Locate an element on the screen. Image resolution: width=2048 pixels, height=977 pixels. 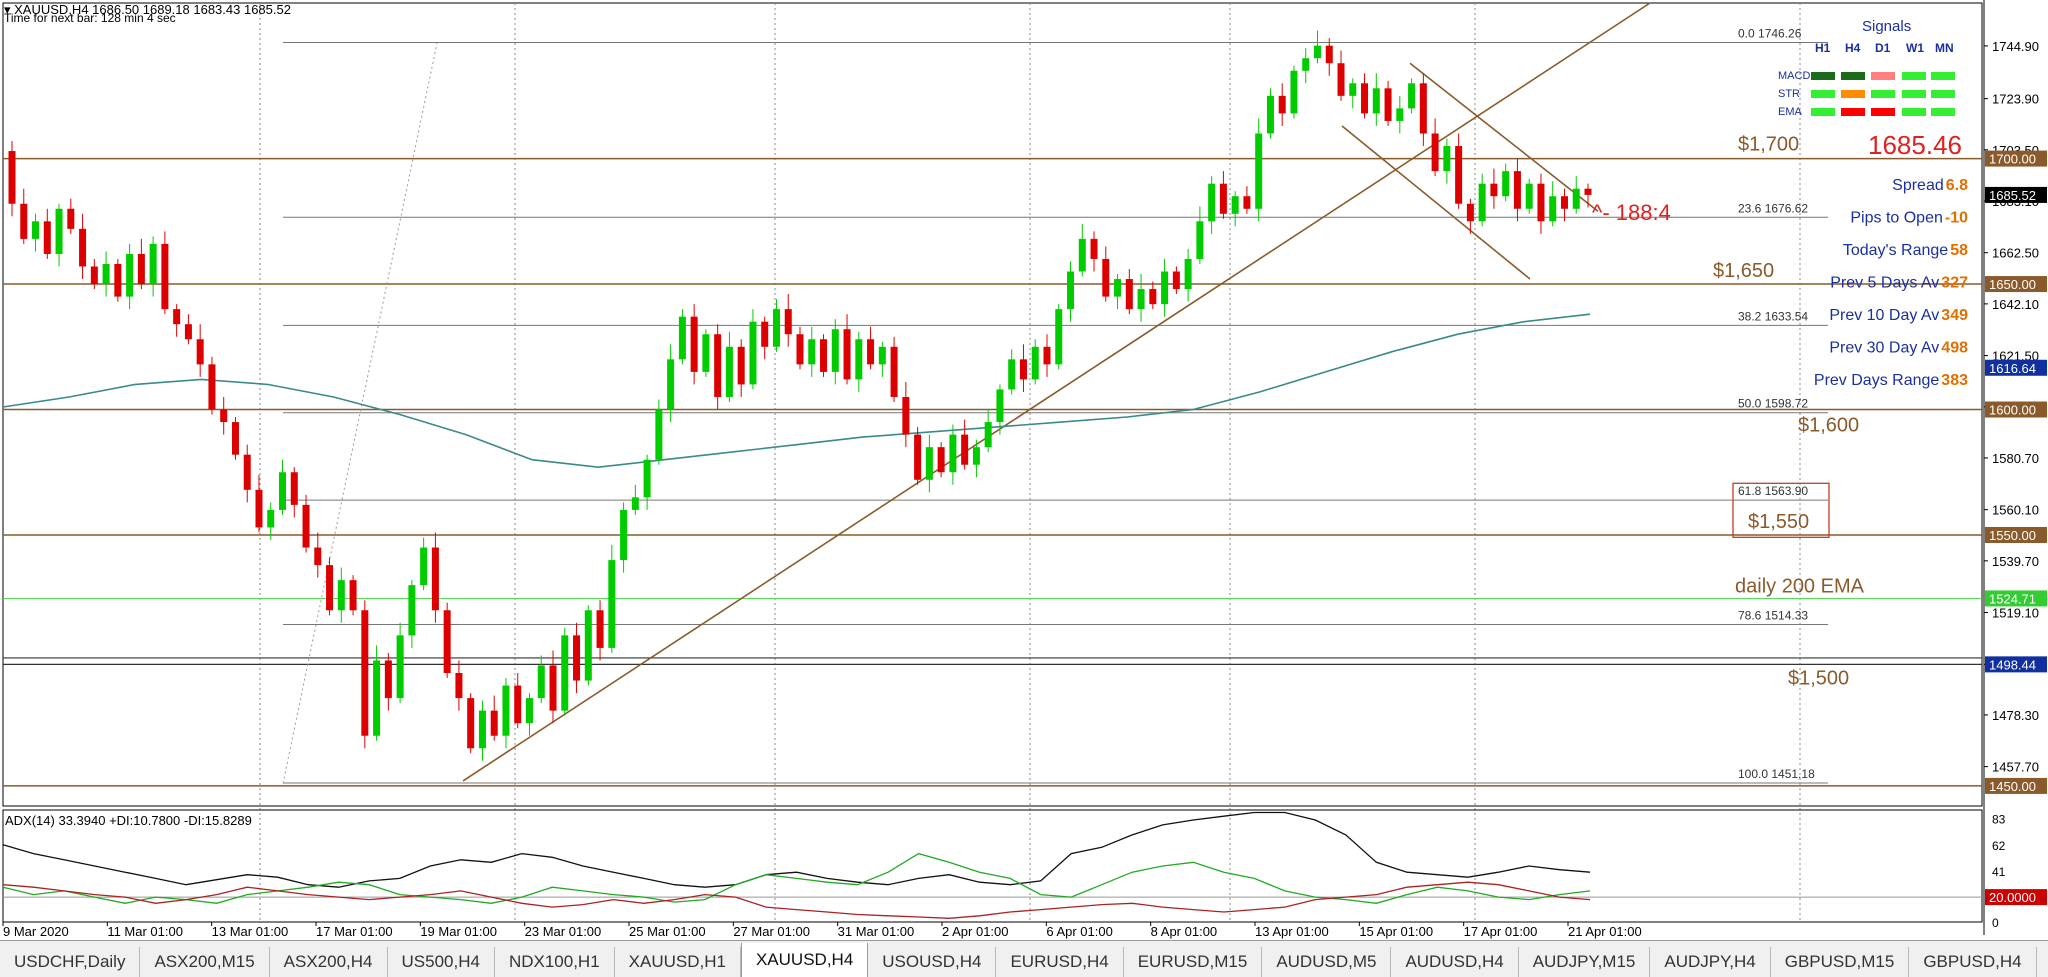
info-row: Prev 5 Days Av 327 is located at coordinates (1899, 283).